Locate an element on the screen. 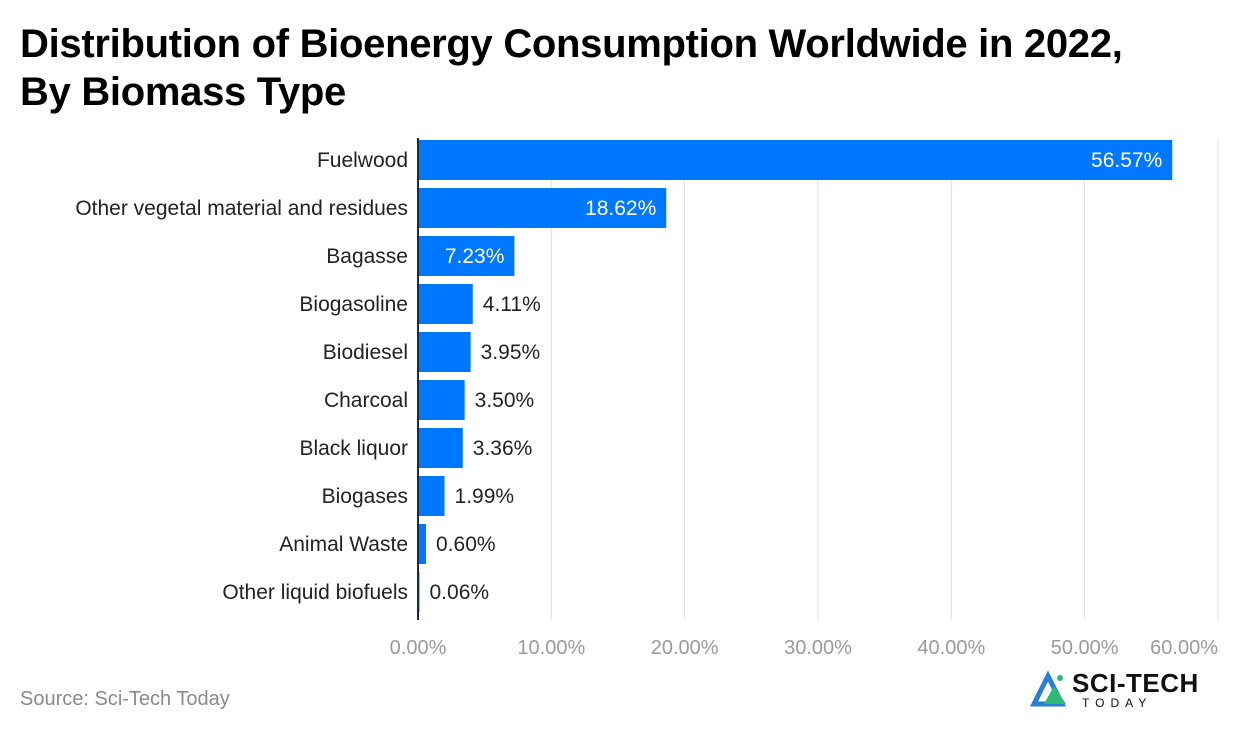 The width and height of the screenshot is (1240, 734). category-label: Biogases is located at coordinates (365, 496).